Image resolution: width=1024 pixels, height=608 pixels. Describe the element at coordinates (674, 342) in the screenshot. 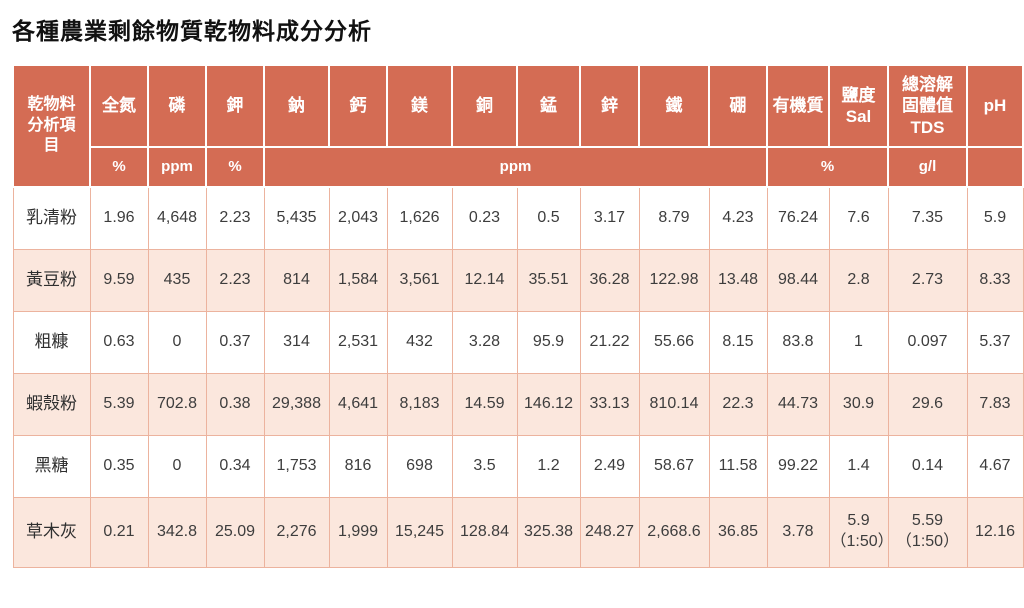

I see `cell: 55.66` at that location.